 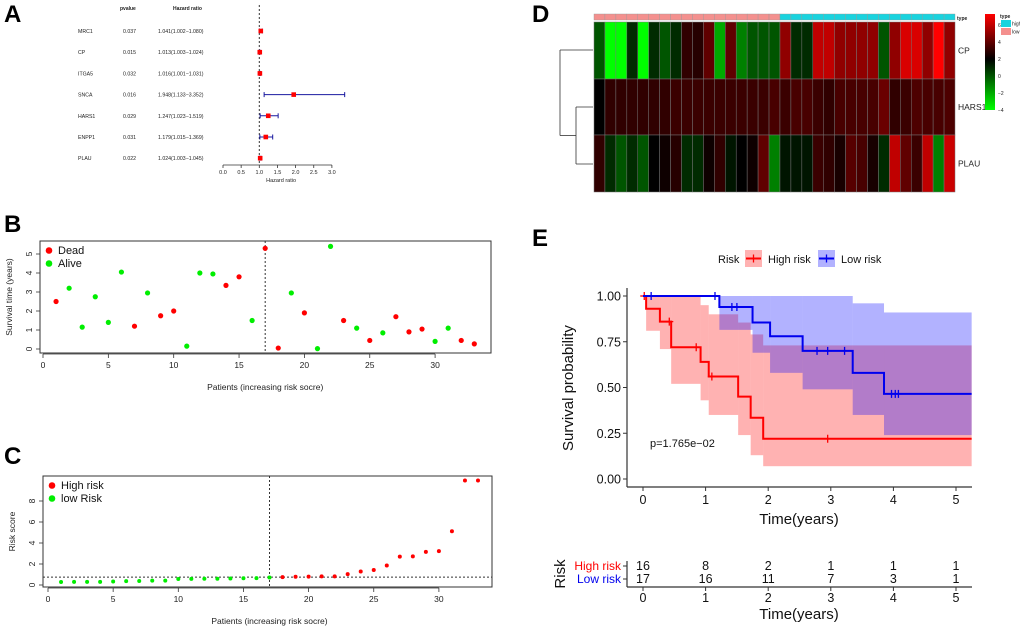 What do you see at coordinates (129, 32) in the screenshot?
I see `pvalue-label: 0.037` at bounding box center [129, 32].